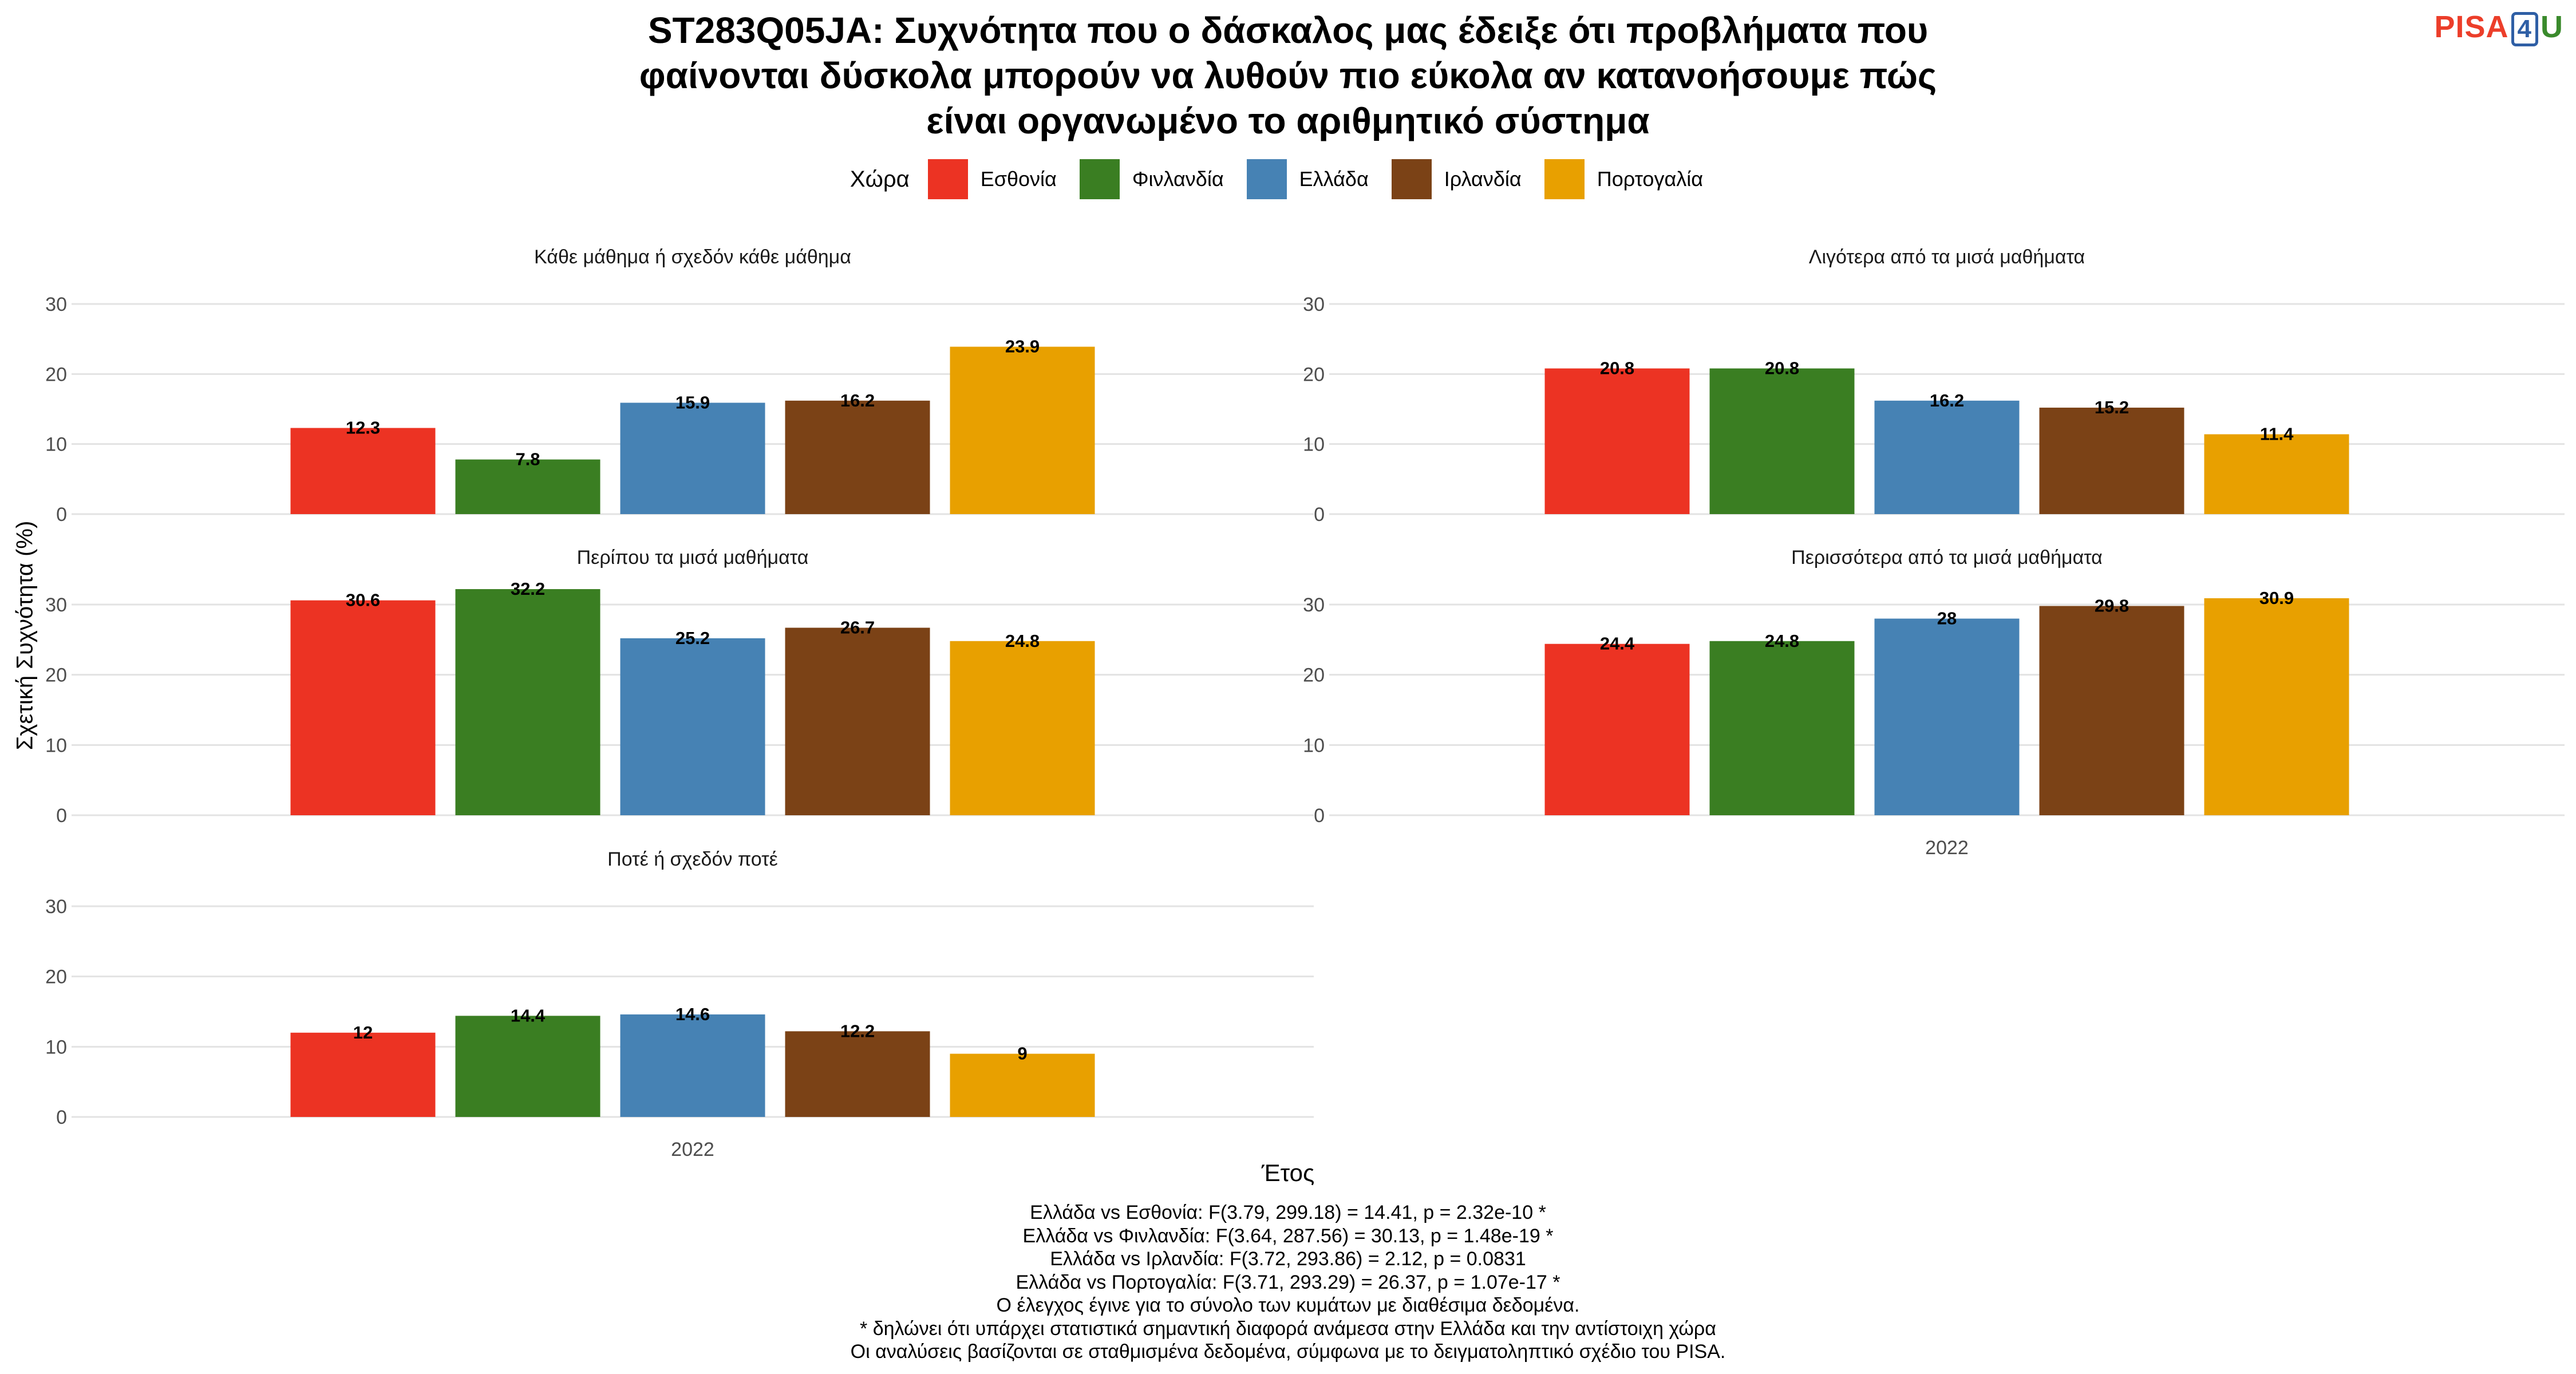  Describe the element at coordinates (692, 859) in the screenshot. I see `facet-title: Ποτέ ή σχεδόν ποτέ` at that location.